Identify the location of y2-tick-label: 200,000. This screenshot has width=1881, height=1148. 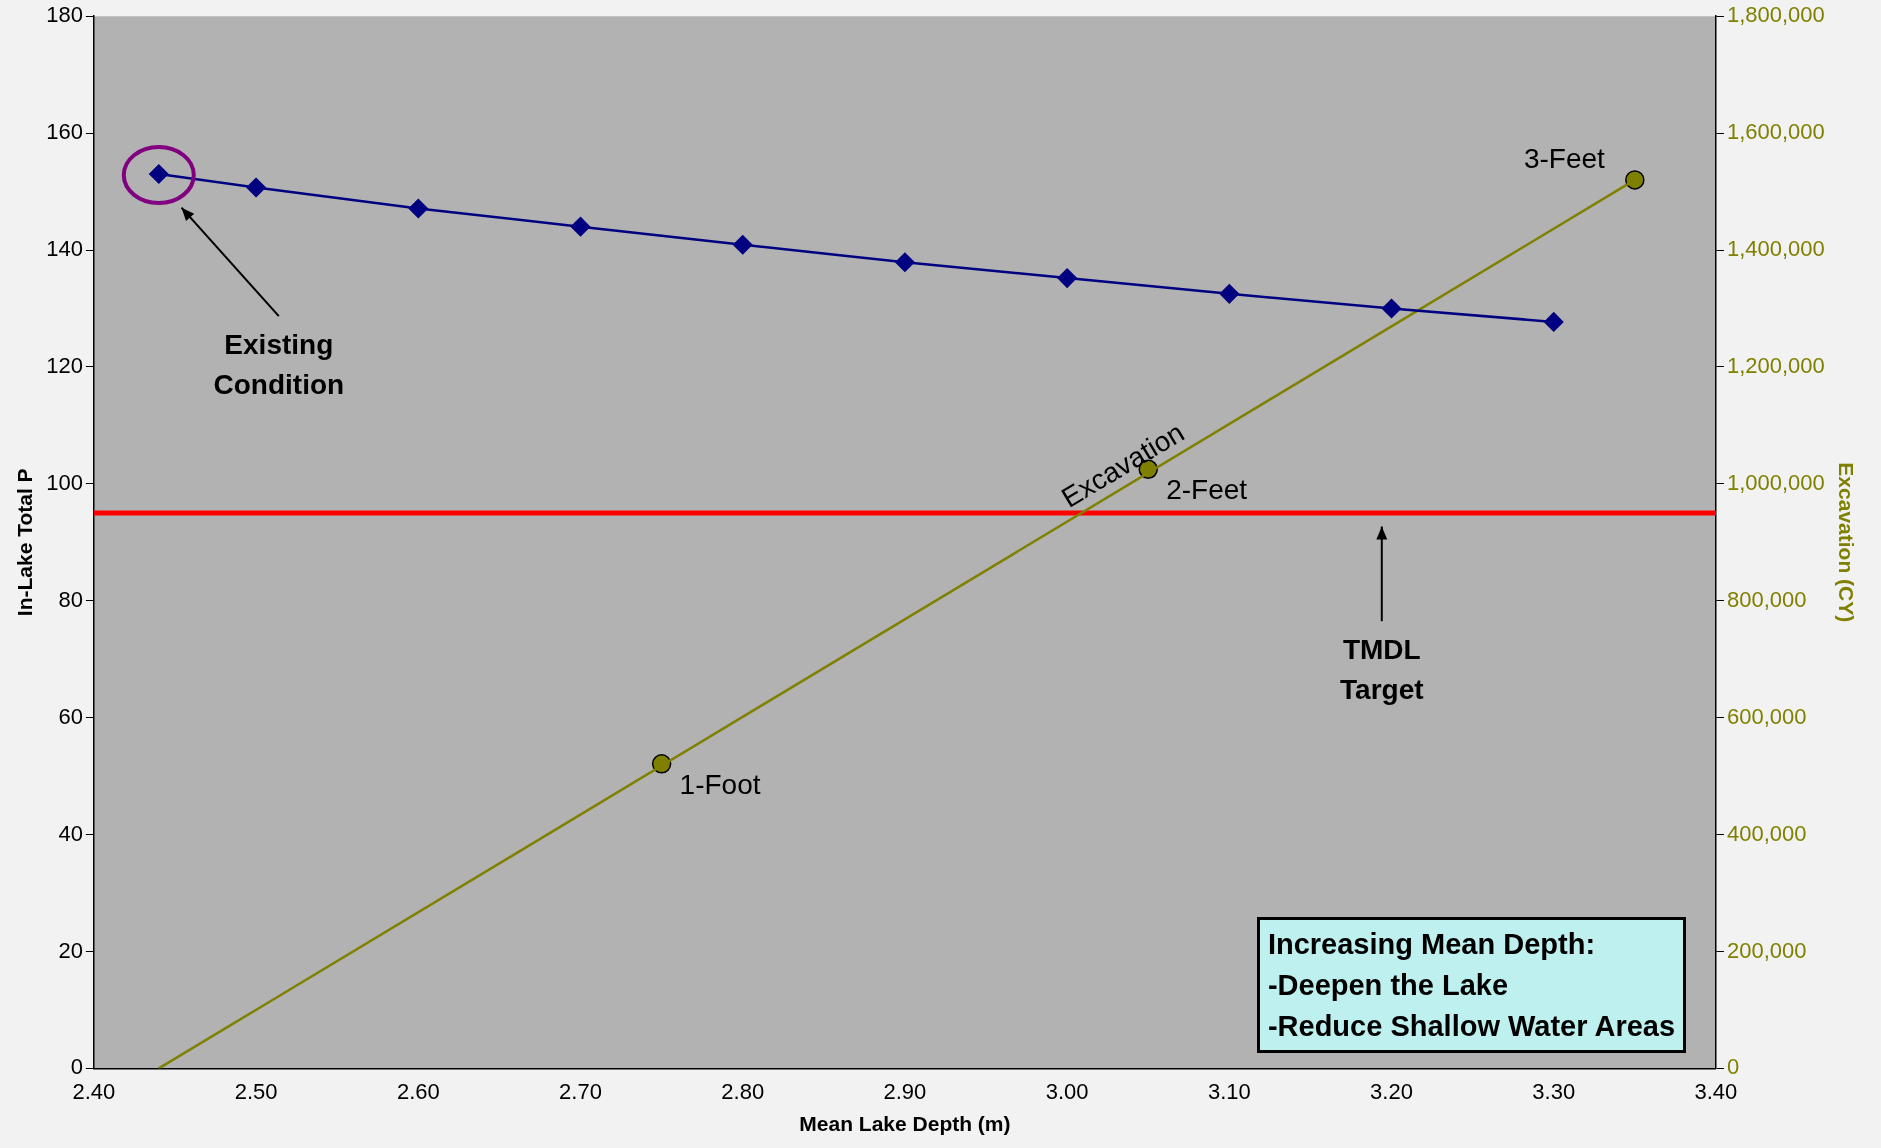
(1766, 950).